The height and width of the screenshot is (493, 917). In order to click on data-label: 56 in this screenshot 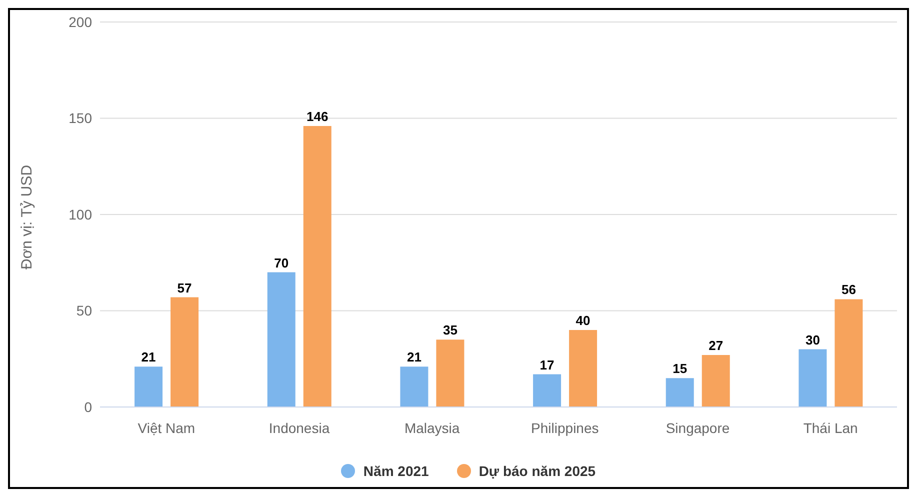, I will do `click(848, 290)`.